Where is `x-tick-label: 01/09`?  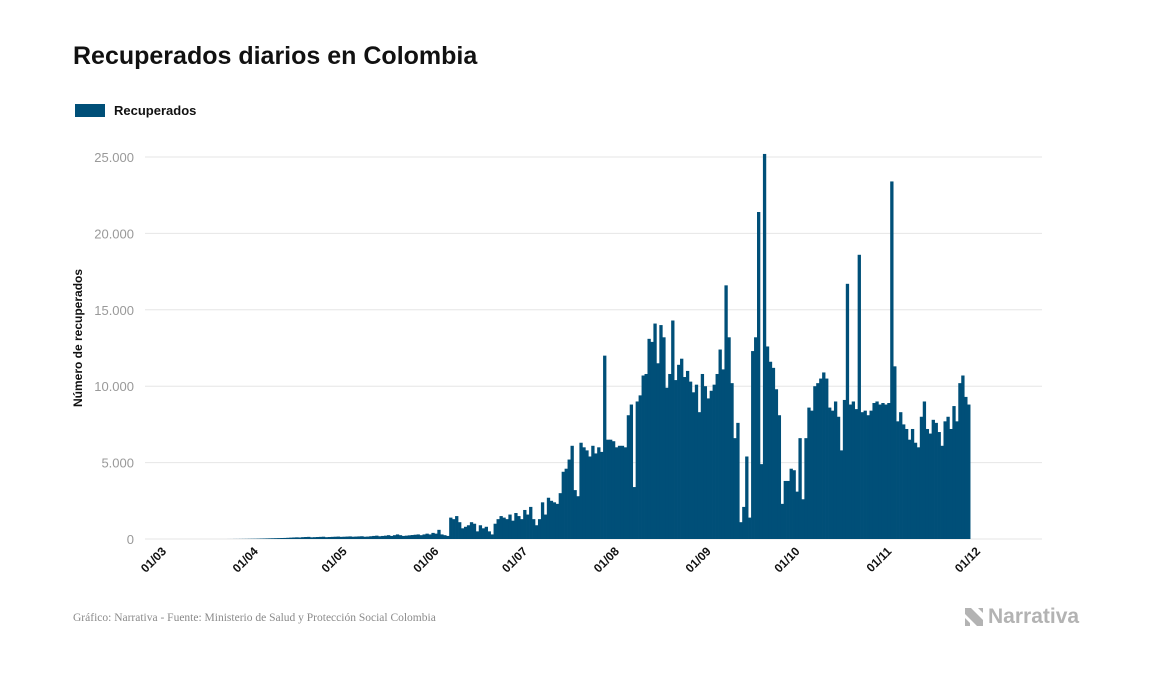
x-tick-label: 01/09 is located at coordinates (698, 559).